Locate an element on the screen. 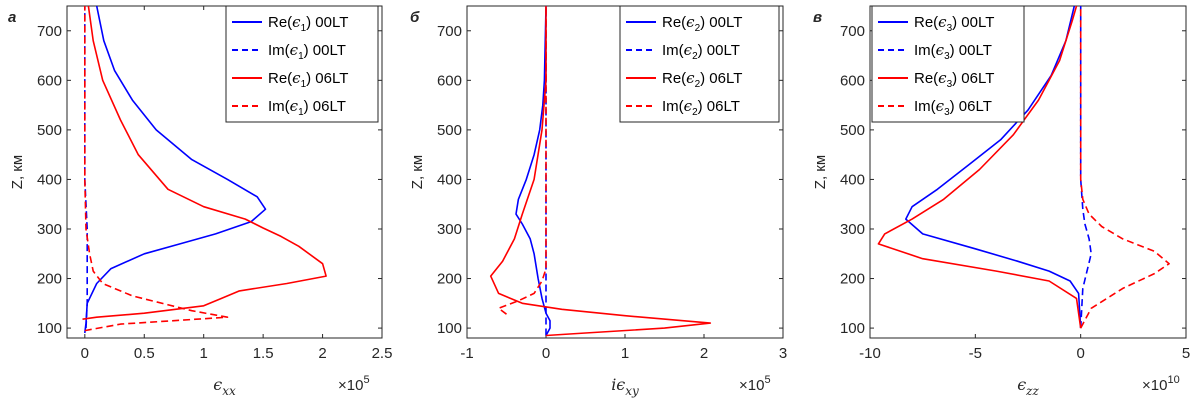  legend-label: Im(ϵ1) 06LT is located at coordinates (307, 107).